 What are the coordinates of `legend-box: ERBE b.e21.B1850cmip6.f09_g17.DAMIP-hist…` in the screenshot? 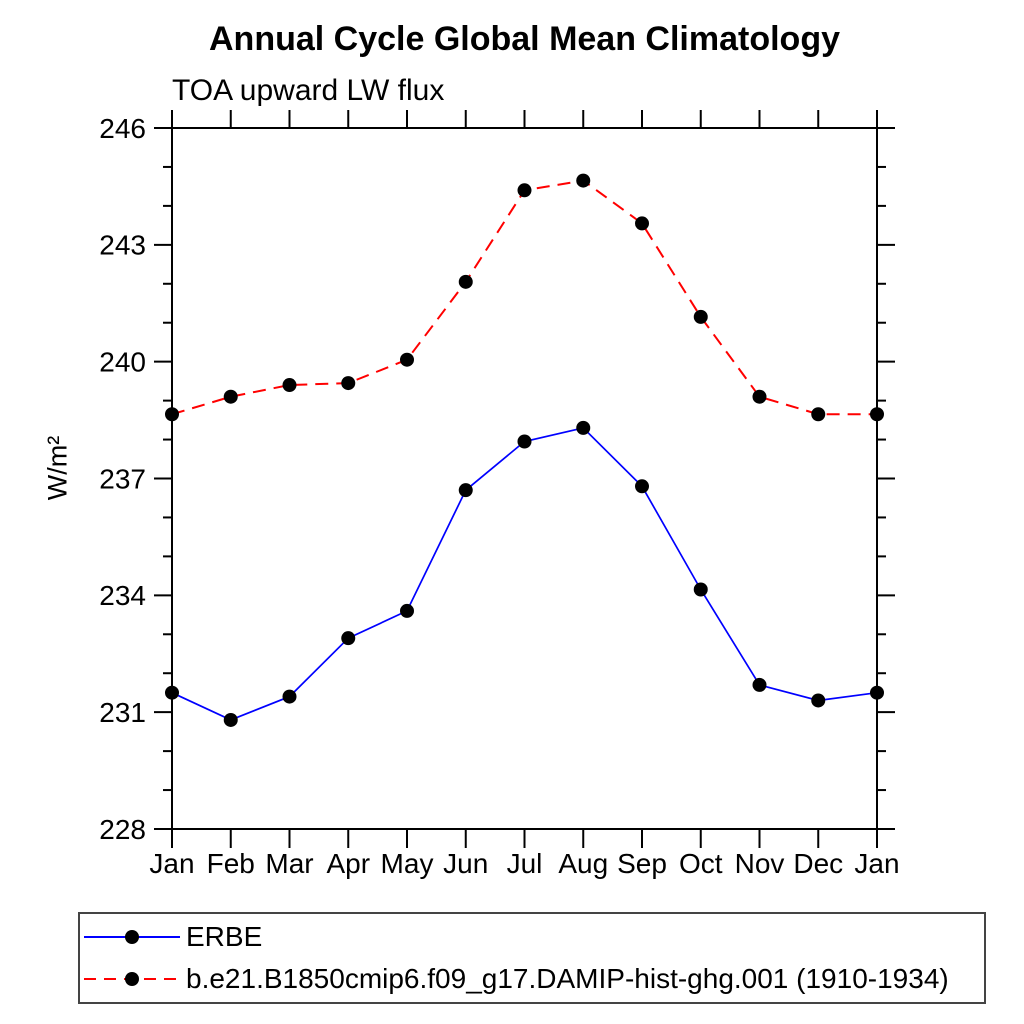 It's located at (532, 958).